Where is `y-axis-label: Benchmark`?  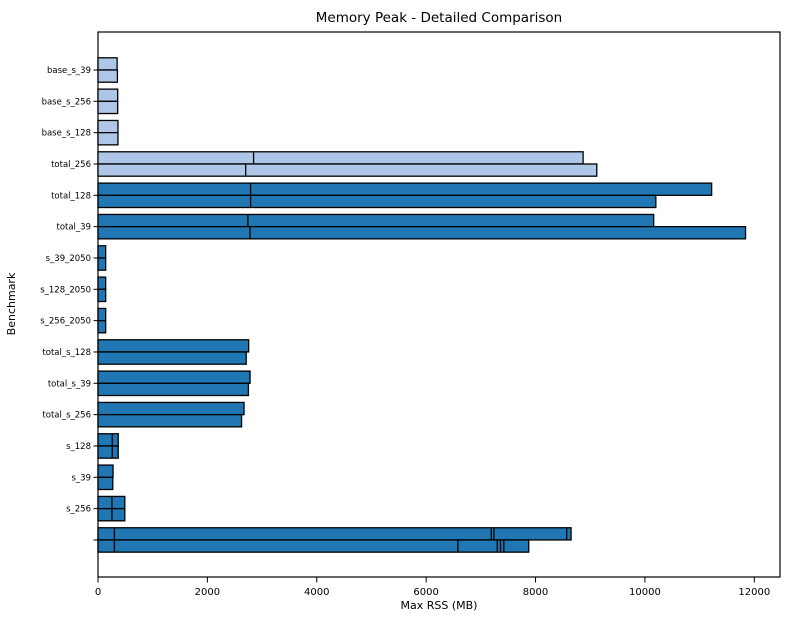 y-axis-label: Benchmark is located at coordinates (11, 303).